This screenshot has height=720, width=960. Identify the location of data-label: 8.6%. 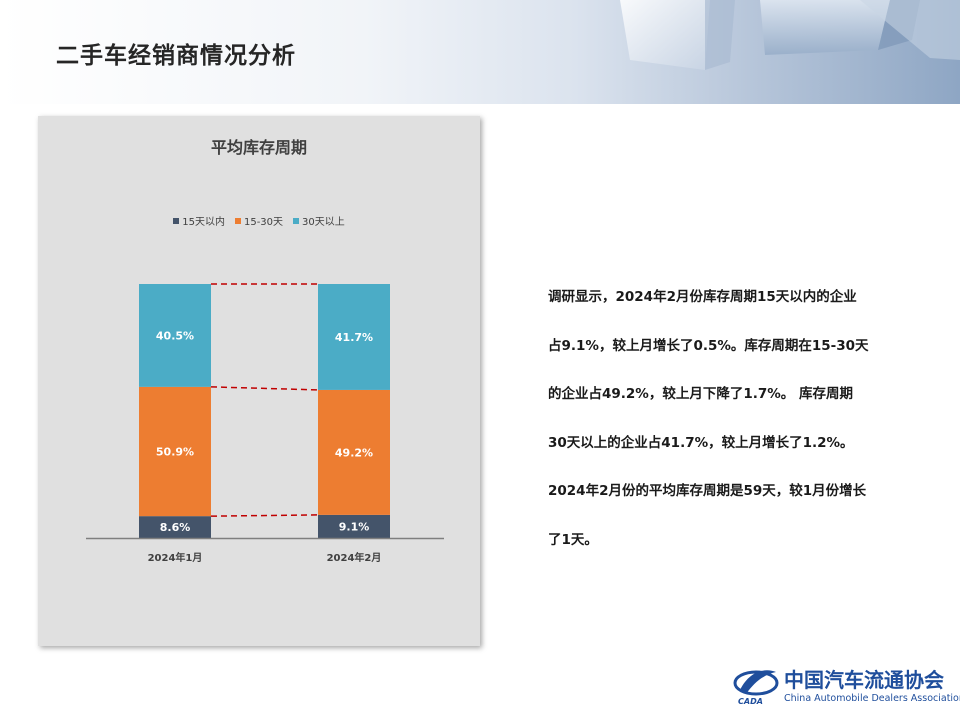
(175, 527).